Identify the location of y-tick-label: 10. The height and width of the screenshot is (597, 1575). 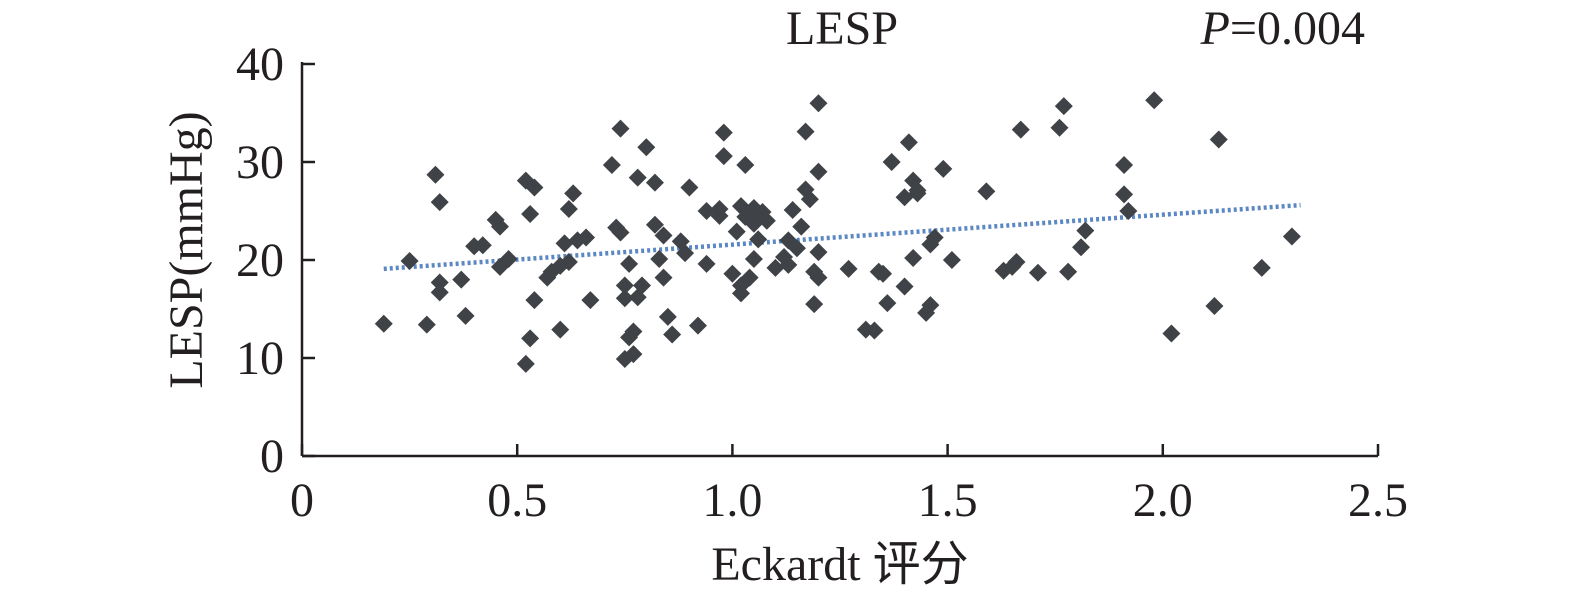
(260, 358).